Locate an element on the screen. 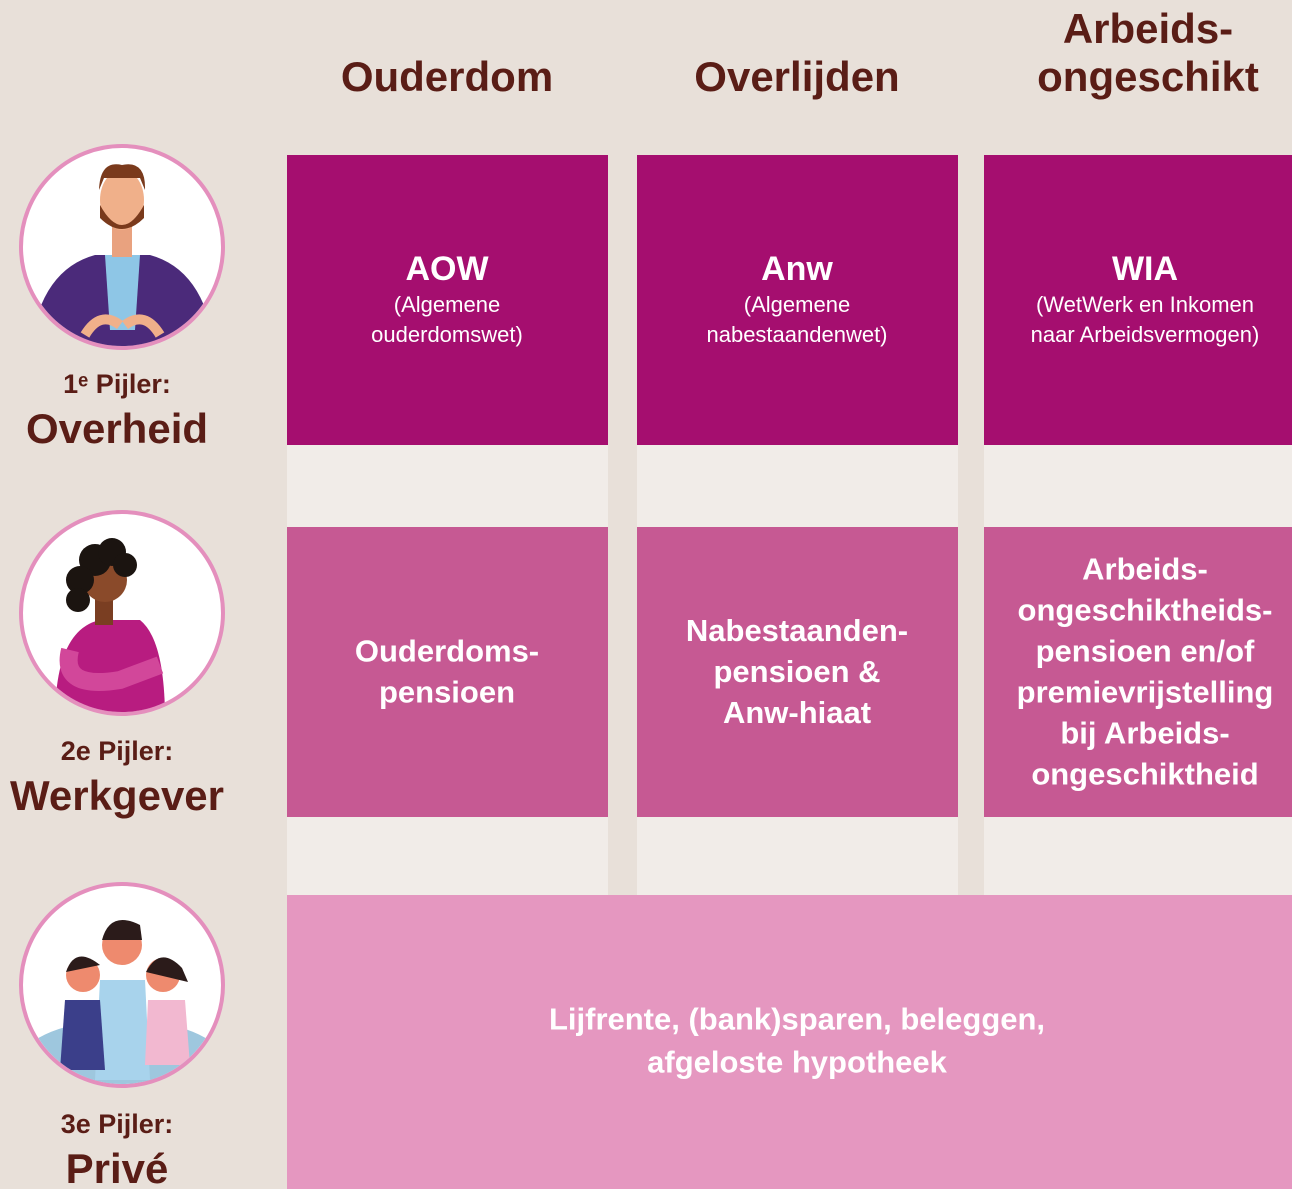 Image resolution: width=1292 pixels, height=1189 pixels. pillar-label: 1ᵉ Pijler: is located at coordinates (117, 384).